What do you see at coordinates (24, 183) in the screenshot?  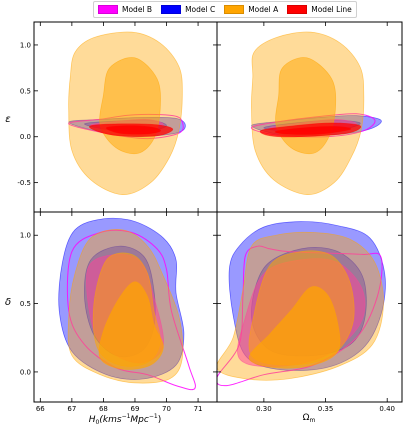 I see `tick-label: -0.5` at bounding box center [24, 183].